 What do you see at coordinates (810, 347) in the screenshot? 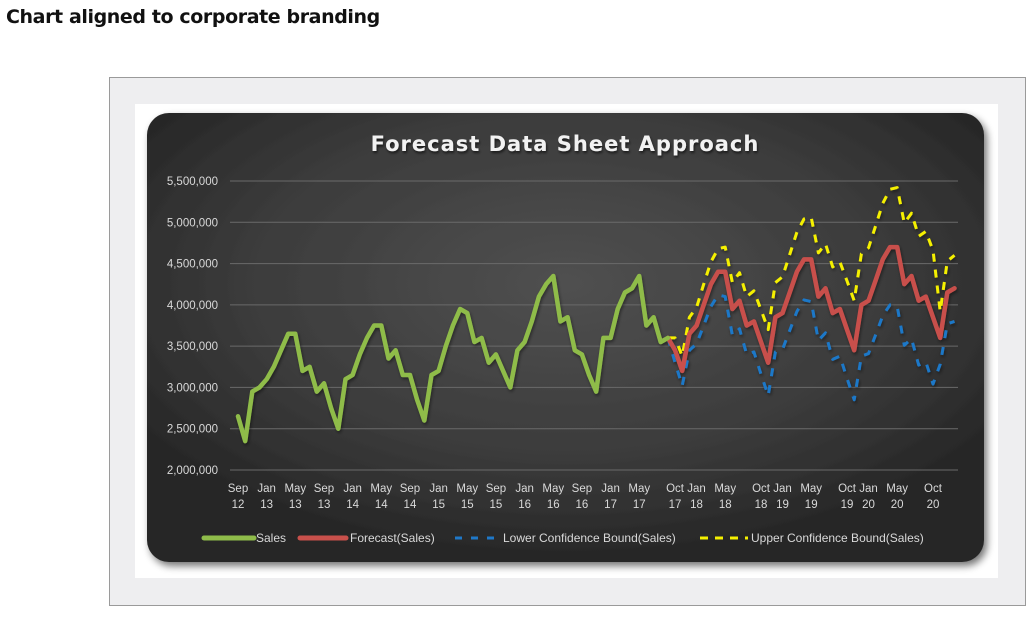
I see `series-lower-bound` at bounding box center [810, 347].